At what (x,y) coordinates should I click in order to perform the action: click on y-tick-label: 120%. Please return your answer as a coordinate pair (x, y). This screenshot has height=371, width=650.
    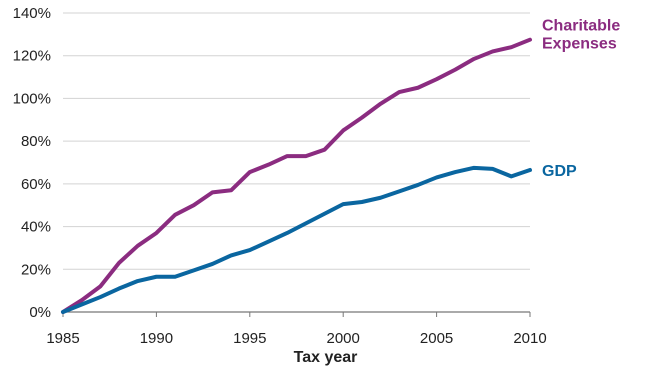
    Looking at the image, I should click on (32, 56).